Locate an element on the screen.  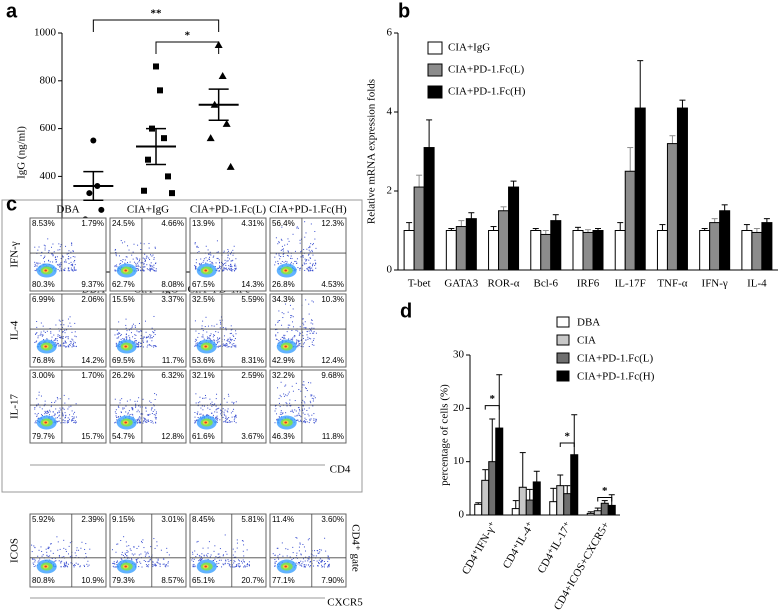
y-tick-label: 10 is located at coordinates (459, 461).